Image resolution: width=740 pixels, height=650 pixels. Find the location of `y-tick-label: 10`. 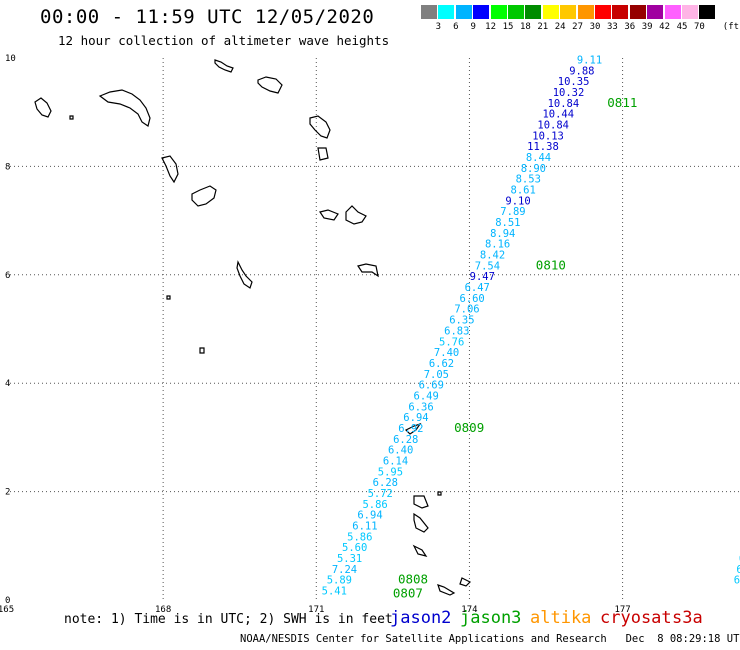

y-tick-label: 10 is located at coordinates (10, 59).